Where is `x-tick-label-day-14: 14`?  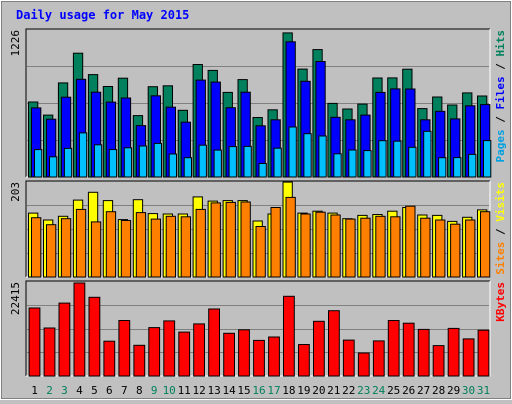
x-tick-label-day-14: 14 is located at coordinates (229, 390).